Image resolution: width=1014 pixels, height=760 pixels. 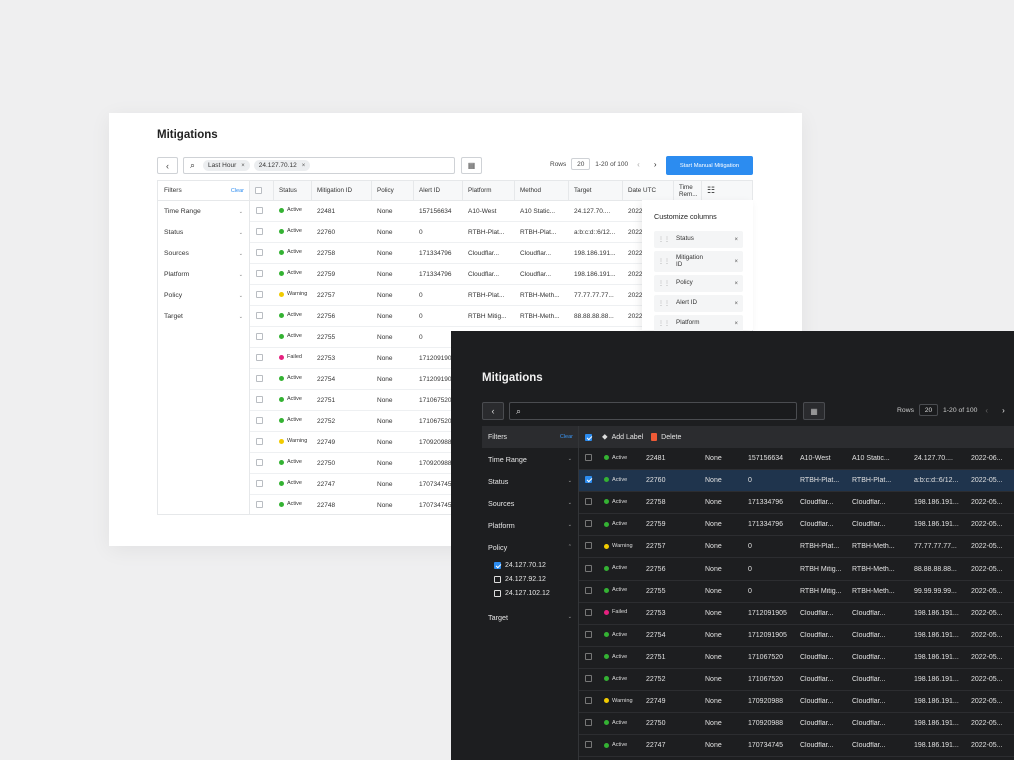 I want to click on column-header: Platform, so click(x=489, y=191).